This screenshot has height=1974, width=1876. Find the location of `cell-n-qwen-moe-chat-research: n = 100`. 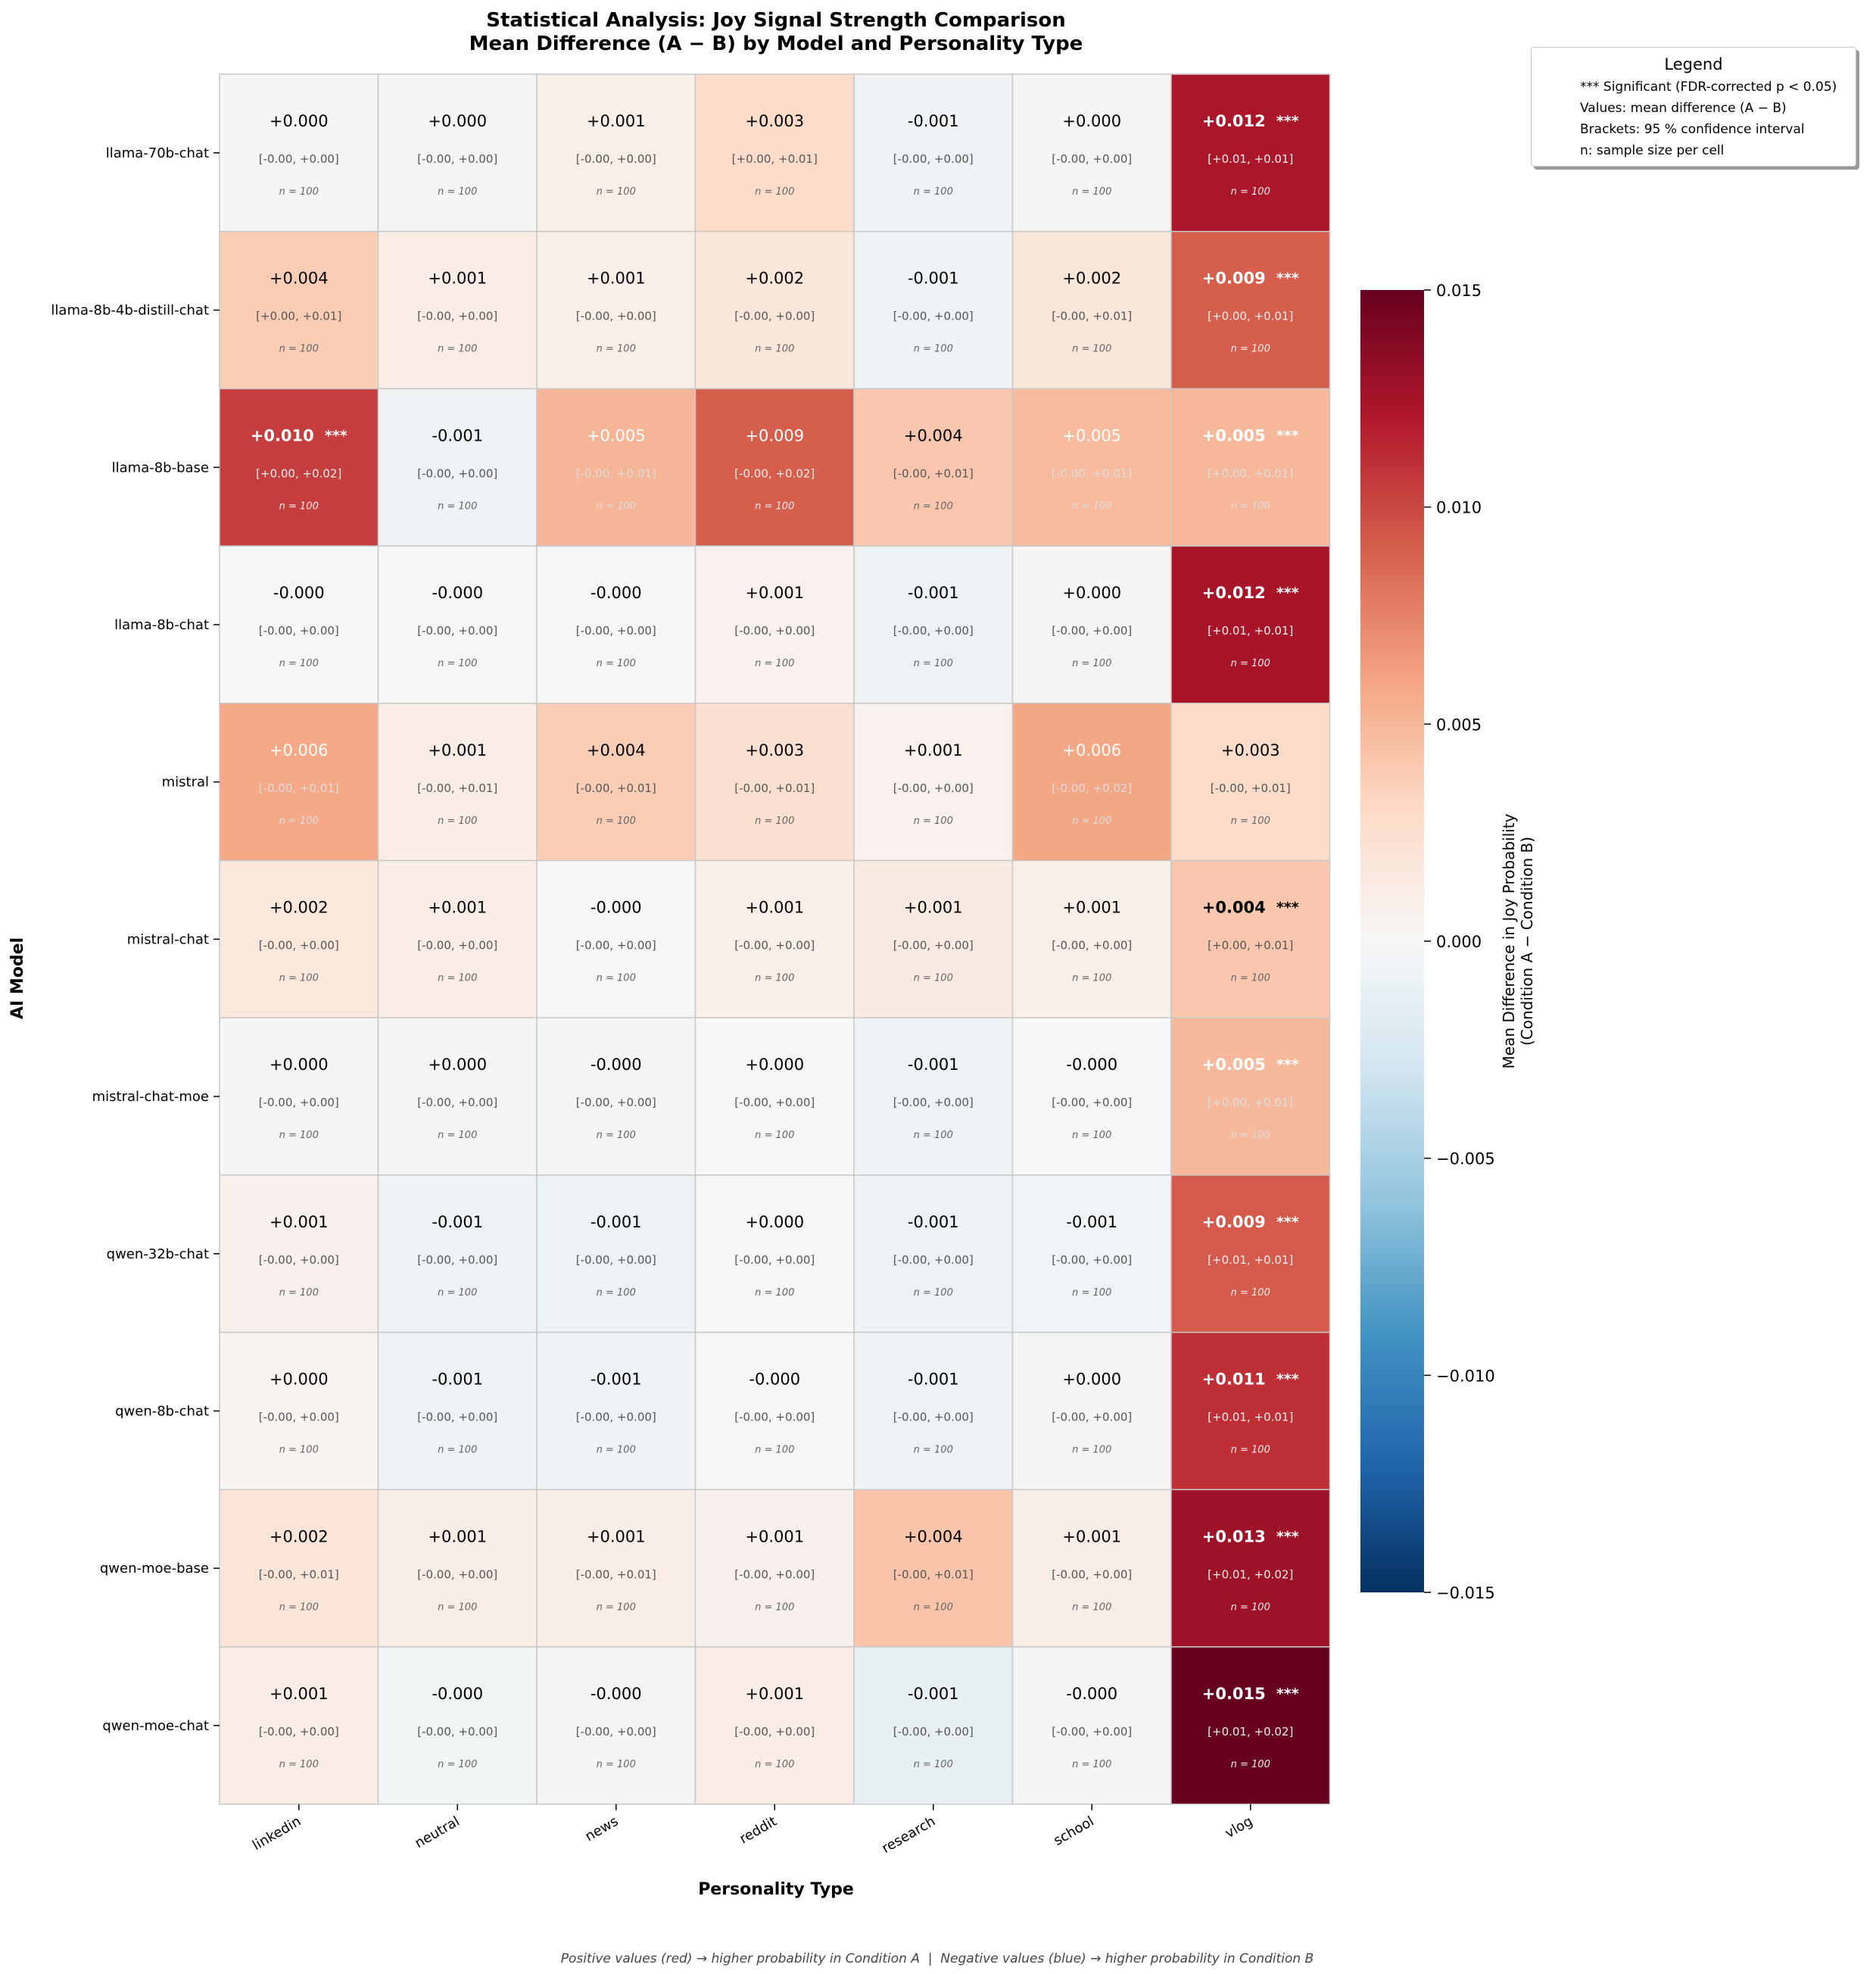

cell-n-qwen-moe-chat-research: n = 100 is located at coordinates (933, 1765).